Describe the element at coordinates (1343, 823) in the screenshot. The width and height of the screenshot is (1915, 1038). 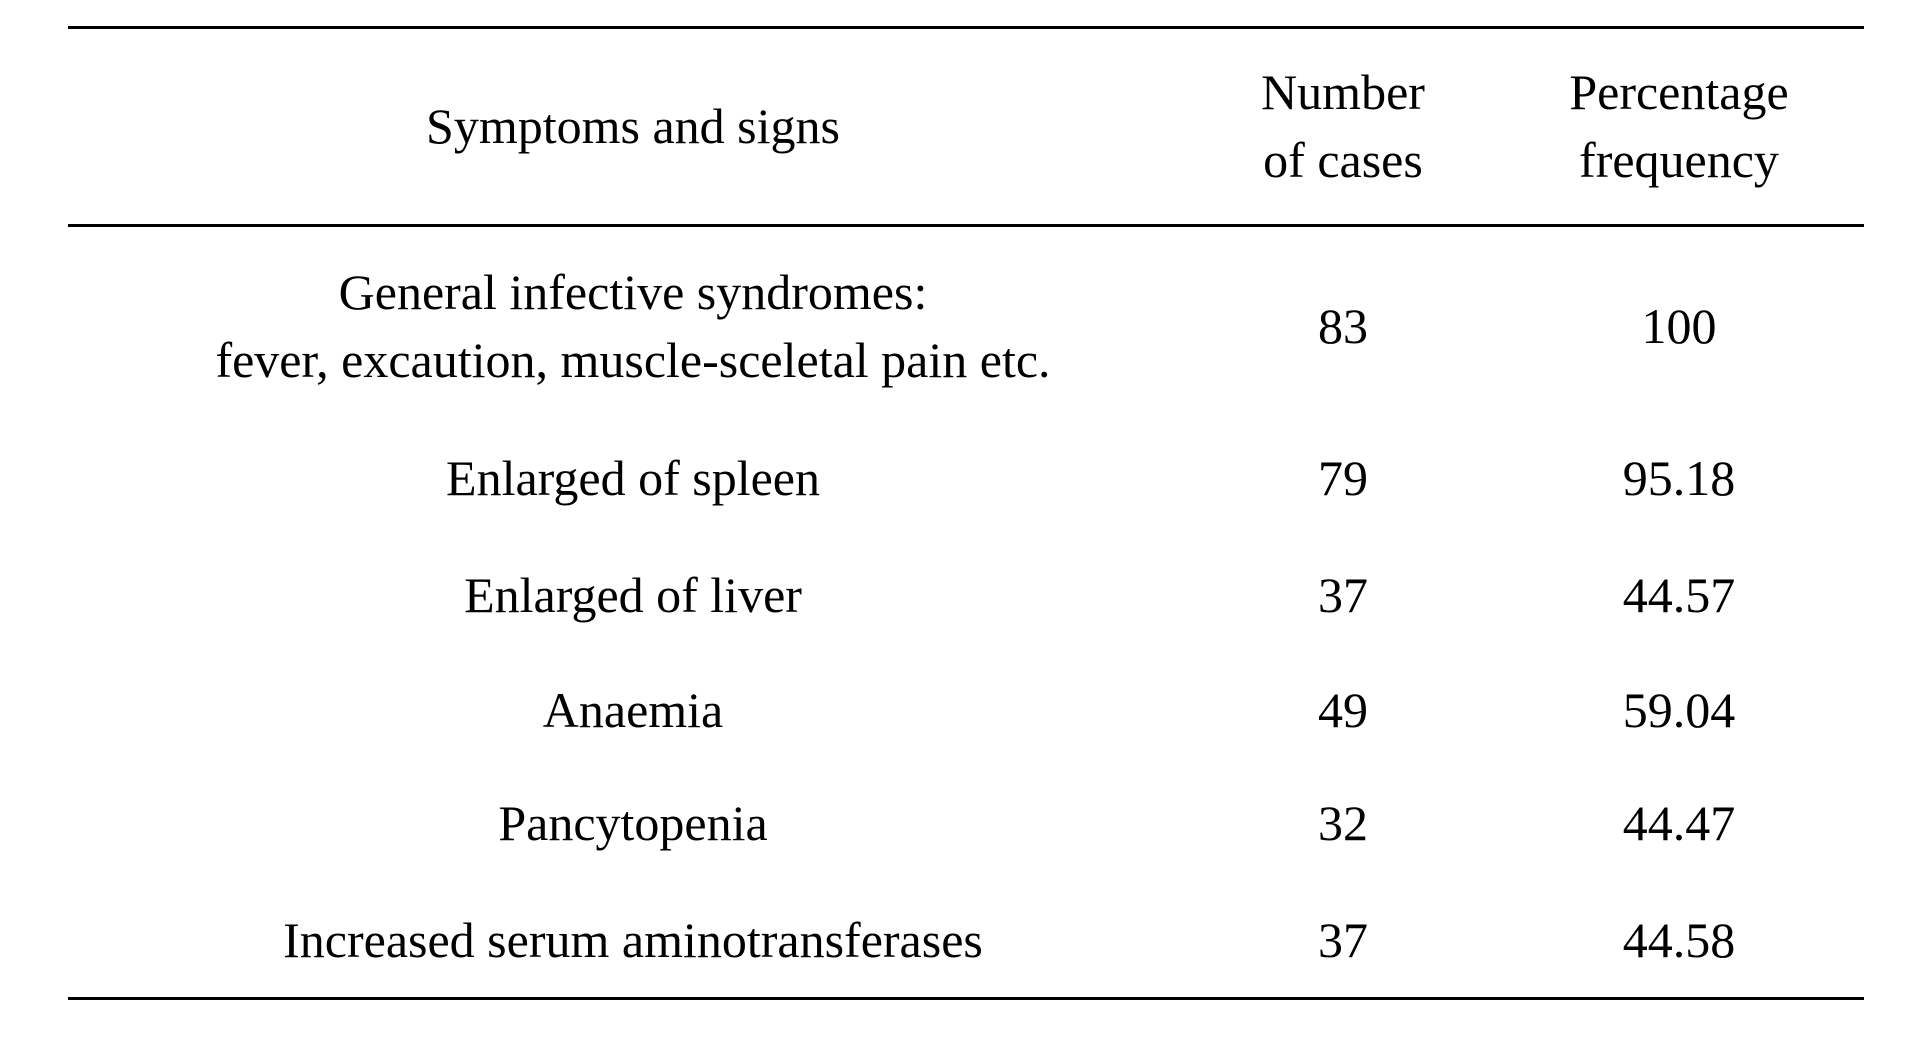
I see `table-cell: 32` at that location.